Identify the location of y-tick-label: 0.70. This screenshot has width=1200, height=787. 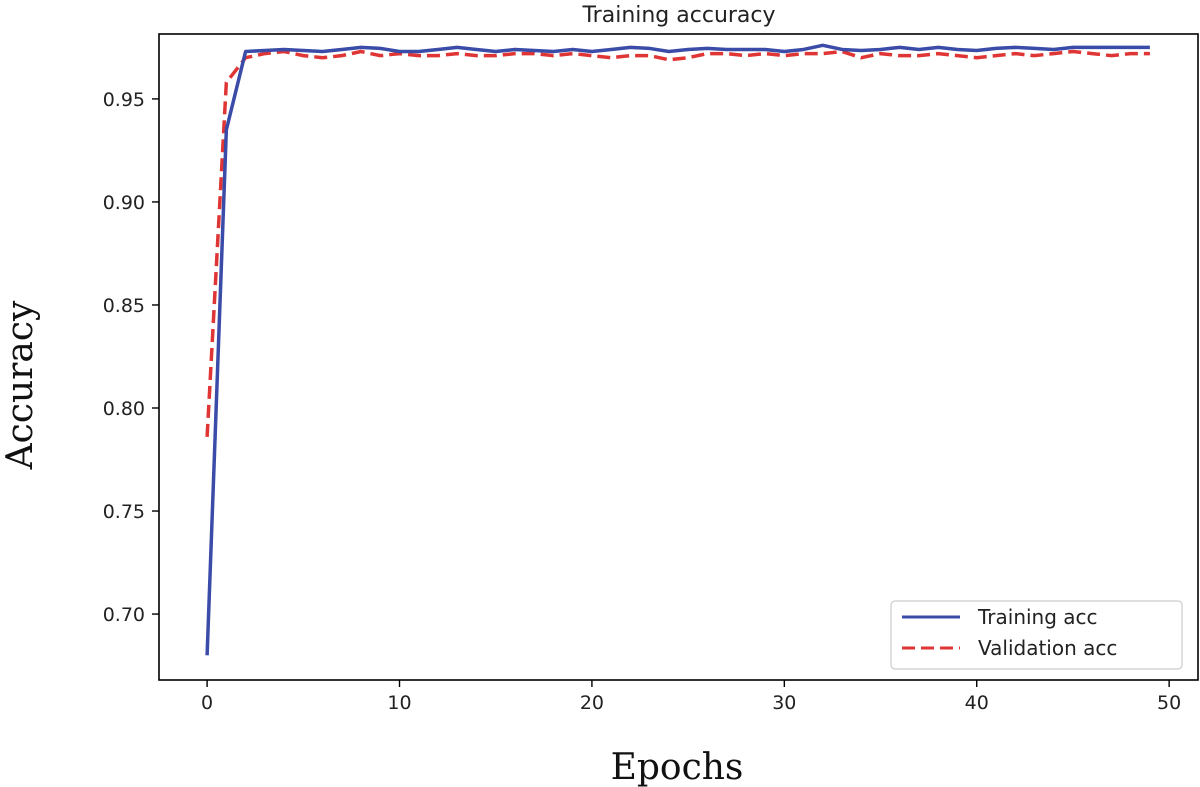
(124, 615).